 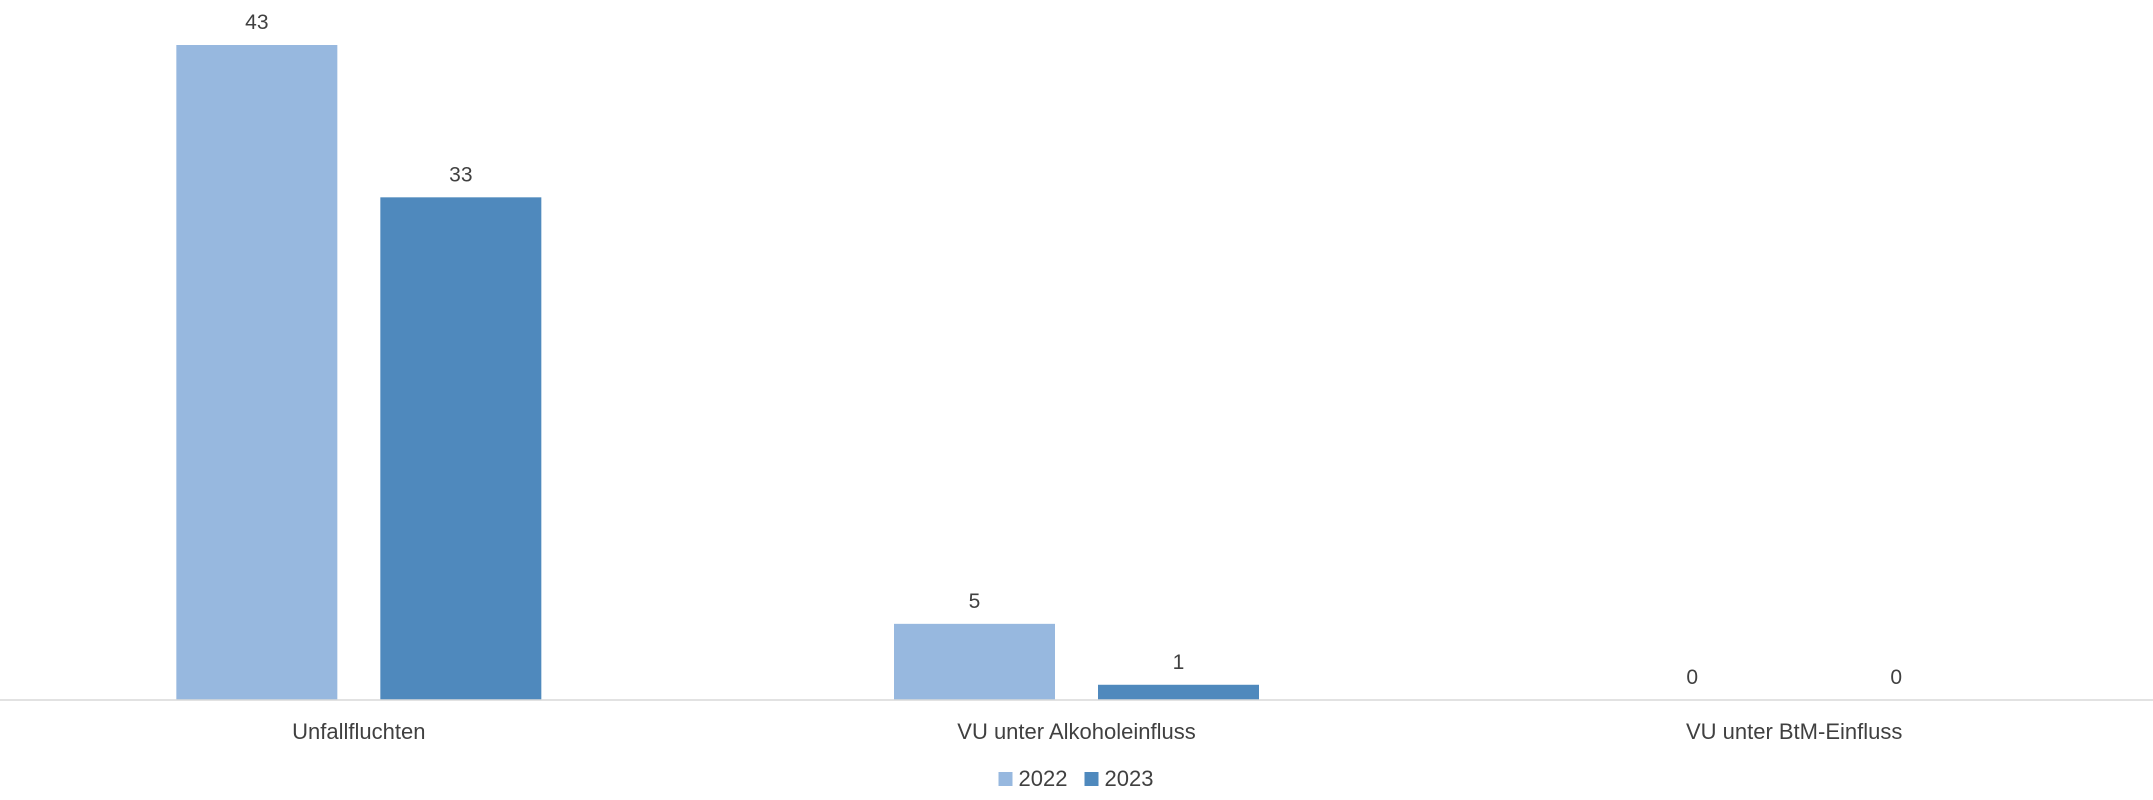 I want to click on legend-label-2022: 2022, so click(x=1043, y=778).